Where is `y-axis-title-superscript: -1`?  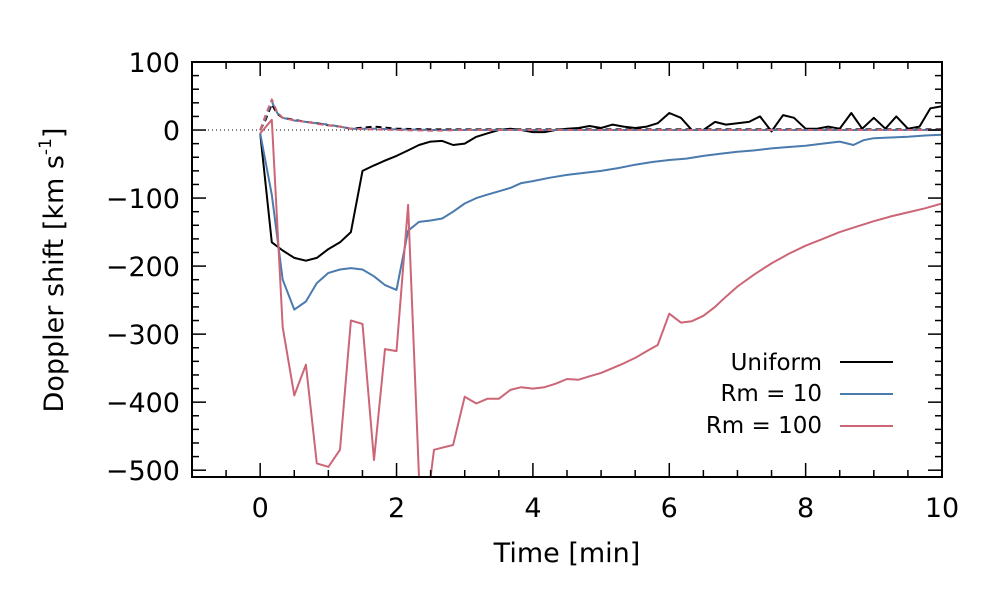 y-axis-title-superscript: -1 is located at coordinates (46, 146).